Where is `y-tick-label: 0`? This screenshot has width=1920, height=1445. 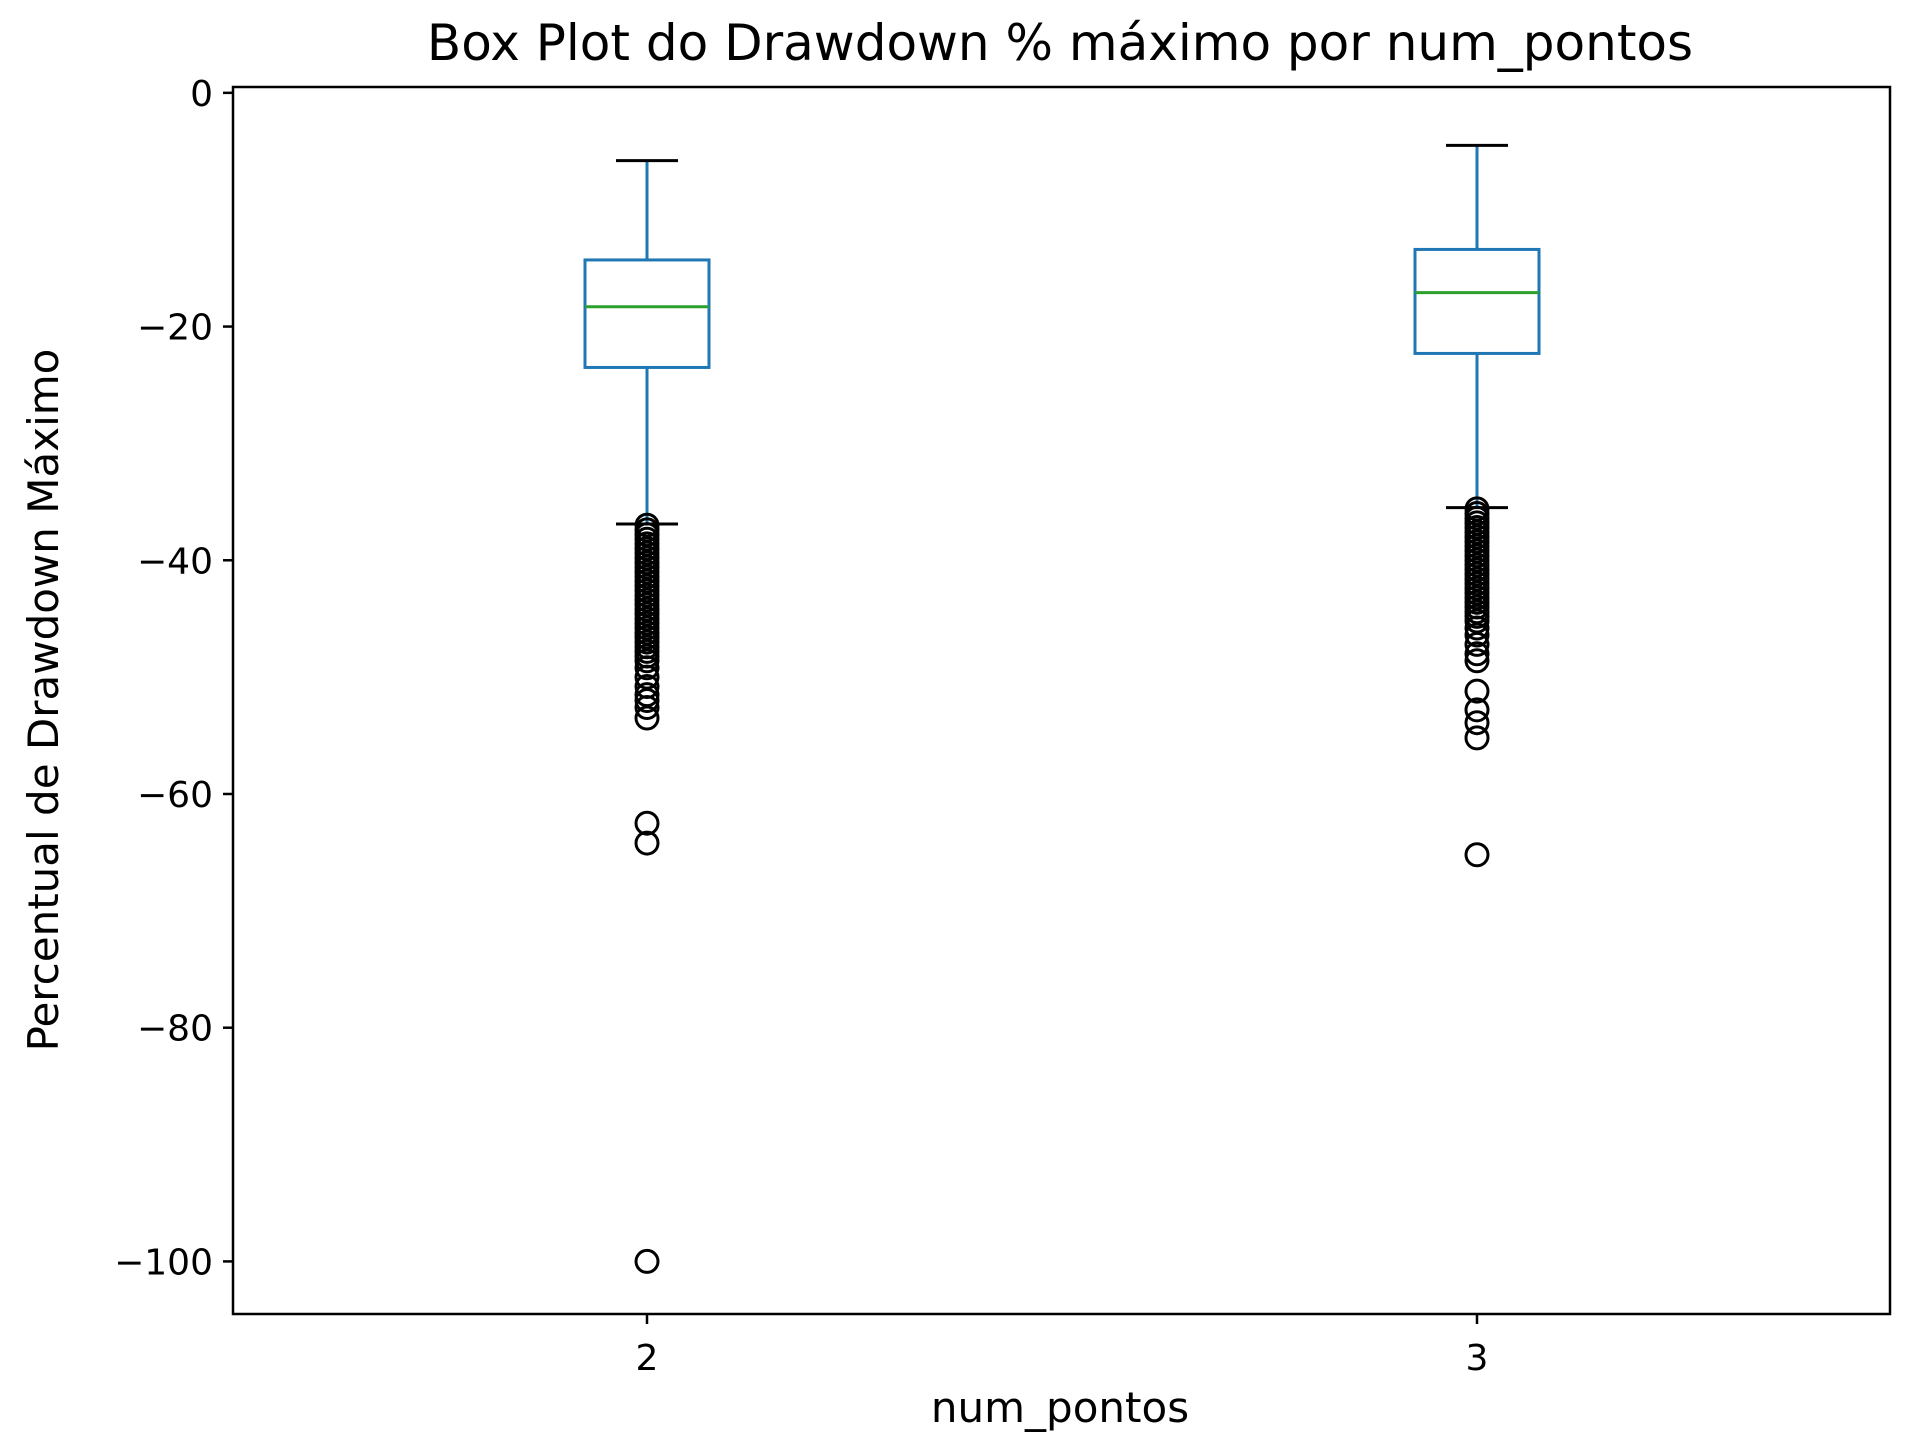
y-tick-label: 0 is located at coordinates (201, 94).